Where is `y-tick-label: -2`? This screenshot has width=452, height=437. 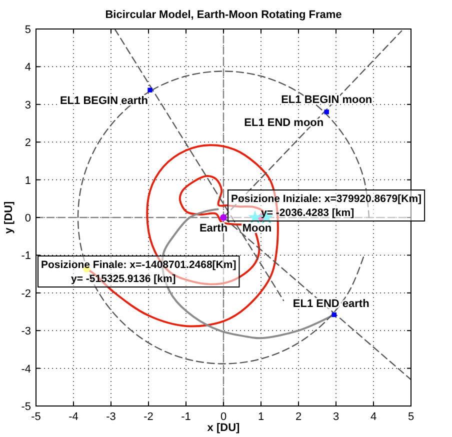
y-tick-label: -2 is located at coordinates (26, 294).